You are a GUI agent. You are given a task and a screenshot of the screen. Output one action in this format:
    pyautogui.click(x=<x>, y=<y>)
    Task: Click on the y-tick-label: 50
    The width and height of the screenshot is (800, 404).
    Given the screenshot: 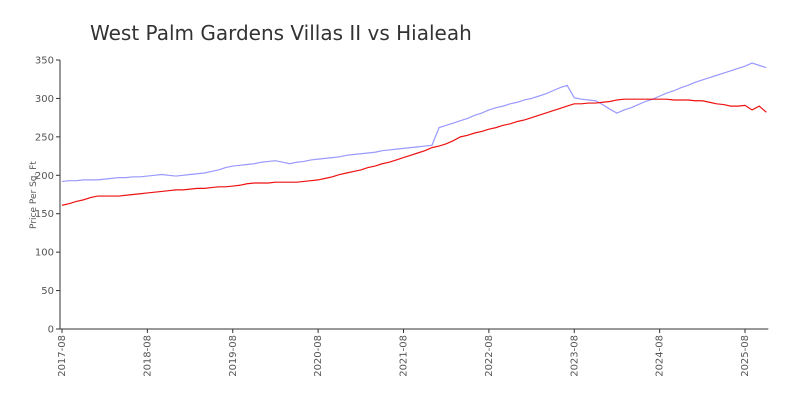 What is the action you would take?
    pyautogui.click(x=47, y=291)
    